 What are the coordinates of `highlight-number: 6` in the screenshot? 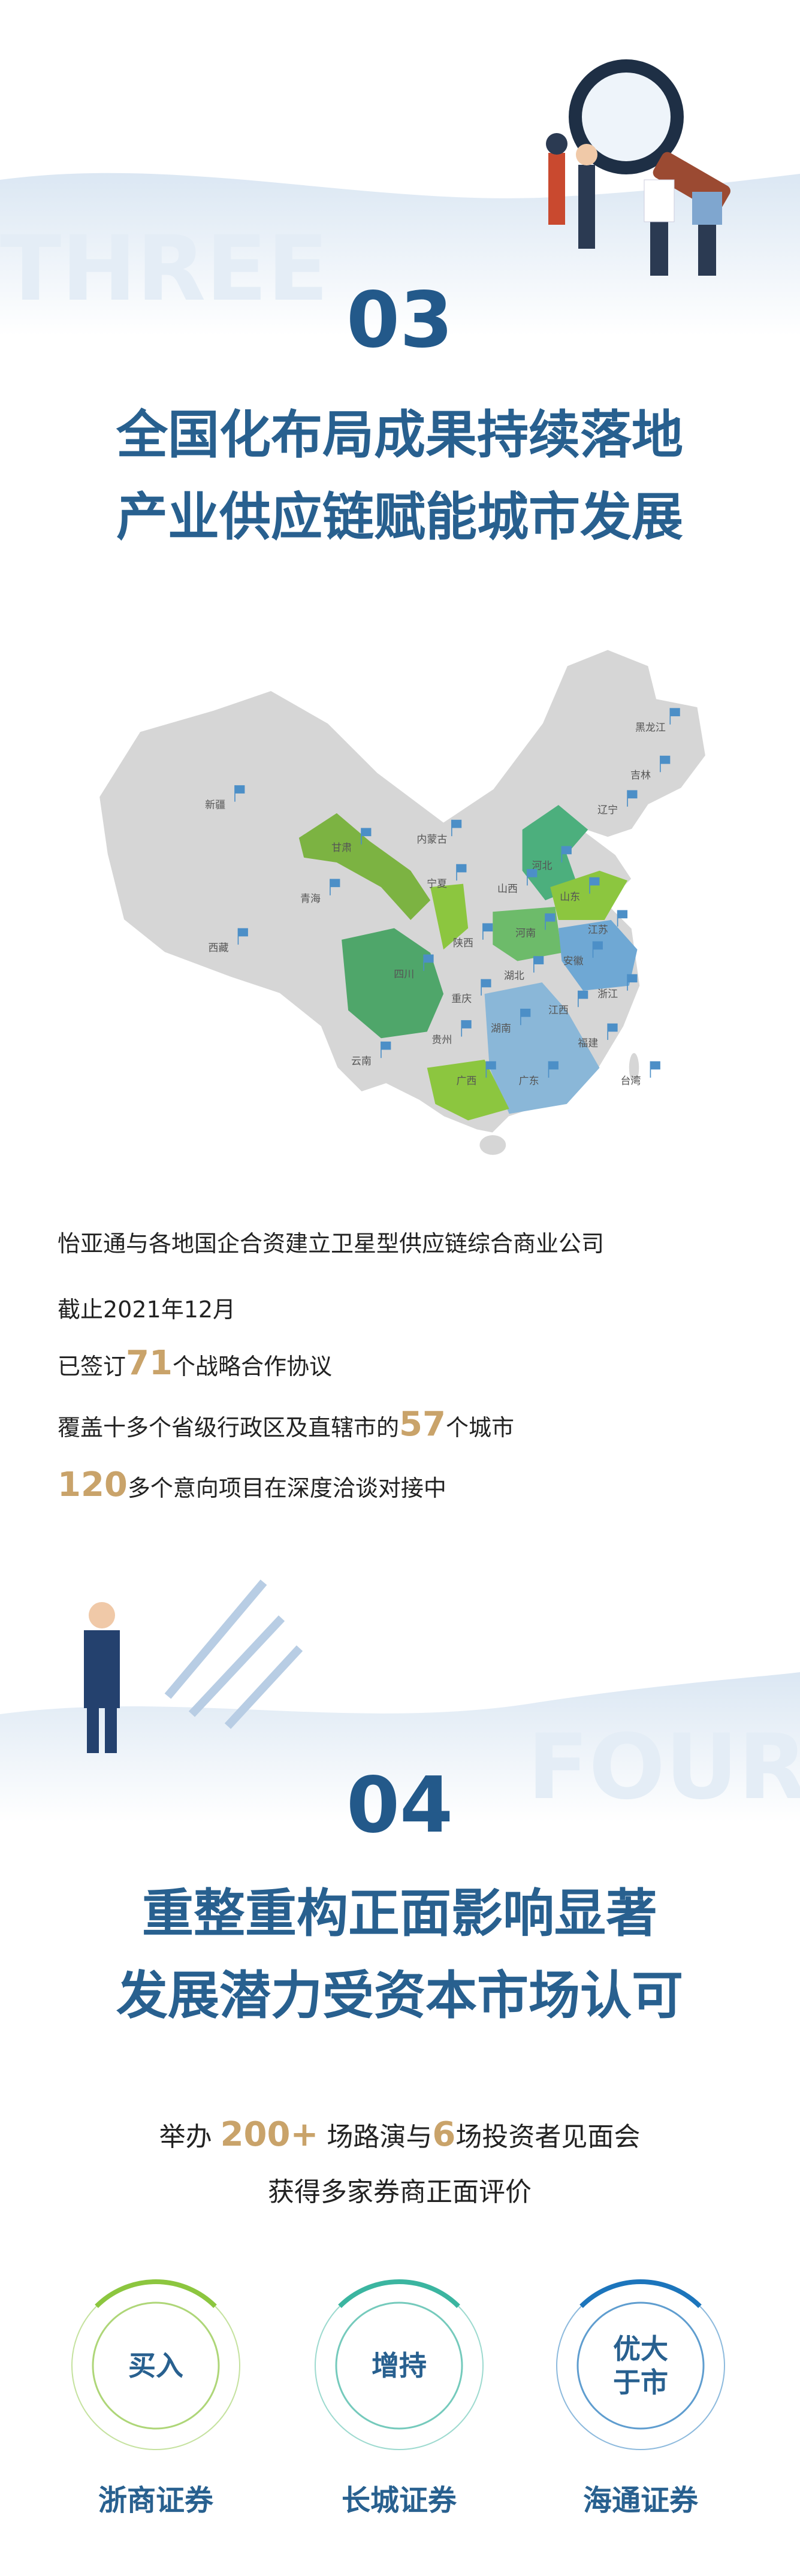 It's located at (443, 2134).